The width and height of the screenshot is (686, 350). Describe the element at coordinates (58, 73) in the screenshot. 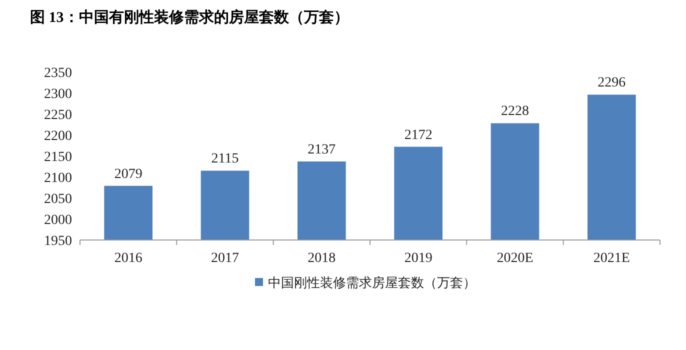

I see `ytick: 2350` at that location.